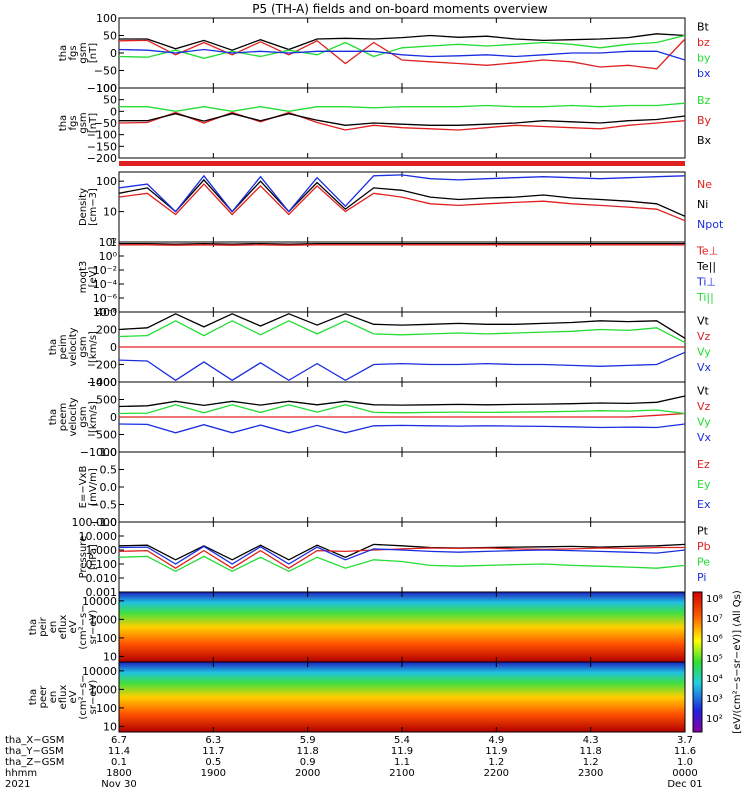 Image resolution: width=750 pixels, height=804 pixels. I want to click on x-axis-tick-value: 6.3, so click(213, 740).